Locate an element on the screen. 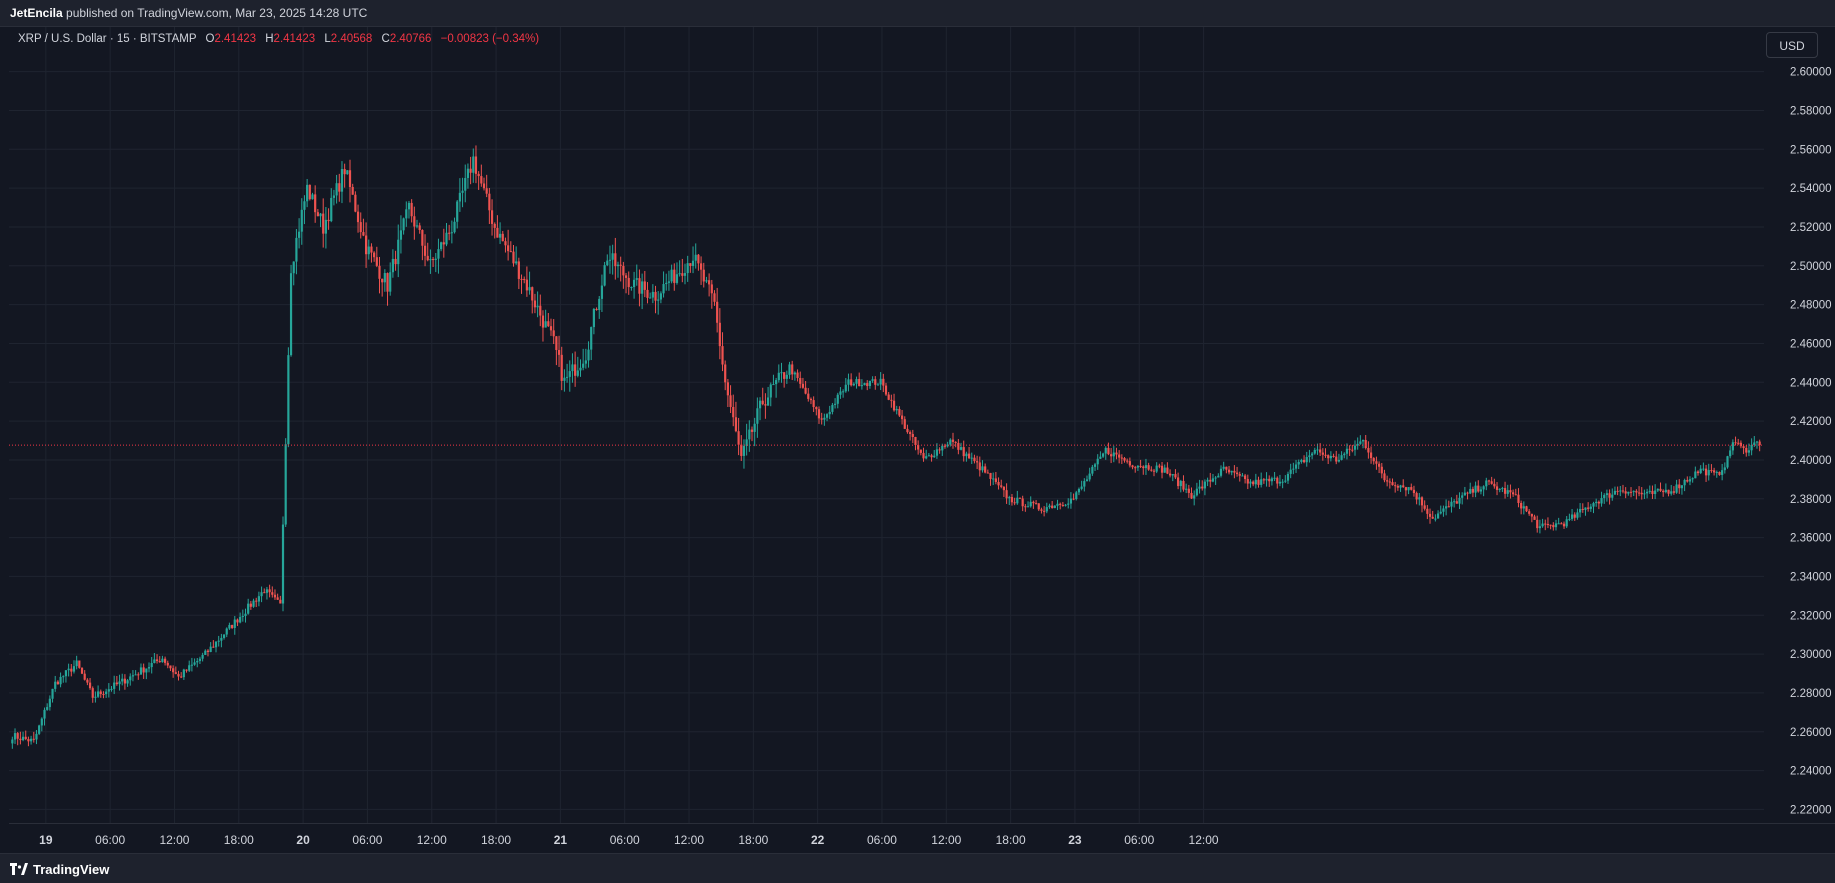 The width and height of the screenshot is (1835, 883). tradingview-brand: TradingView is located at coordinates (59, 869).